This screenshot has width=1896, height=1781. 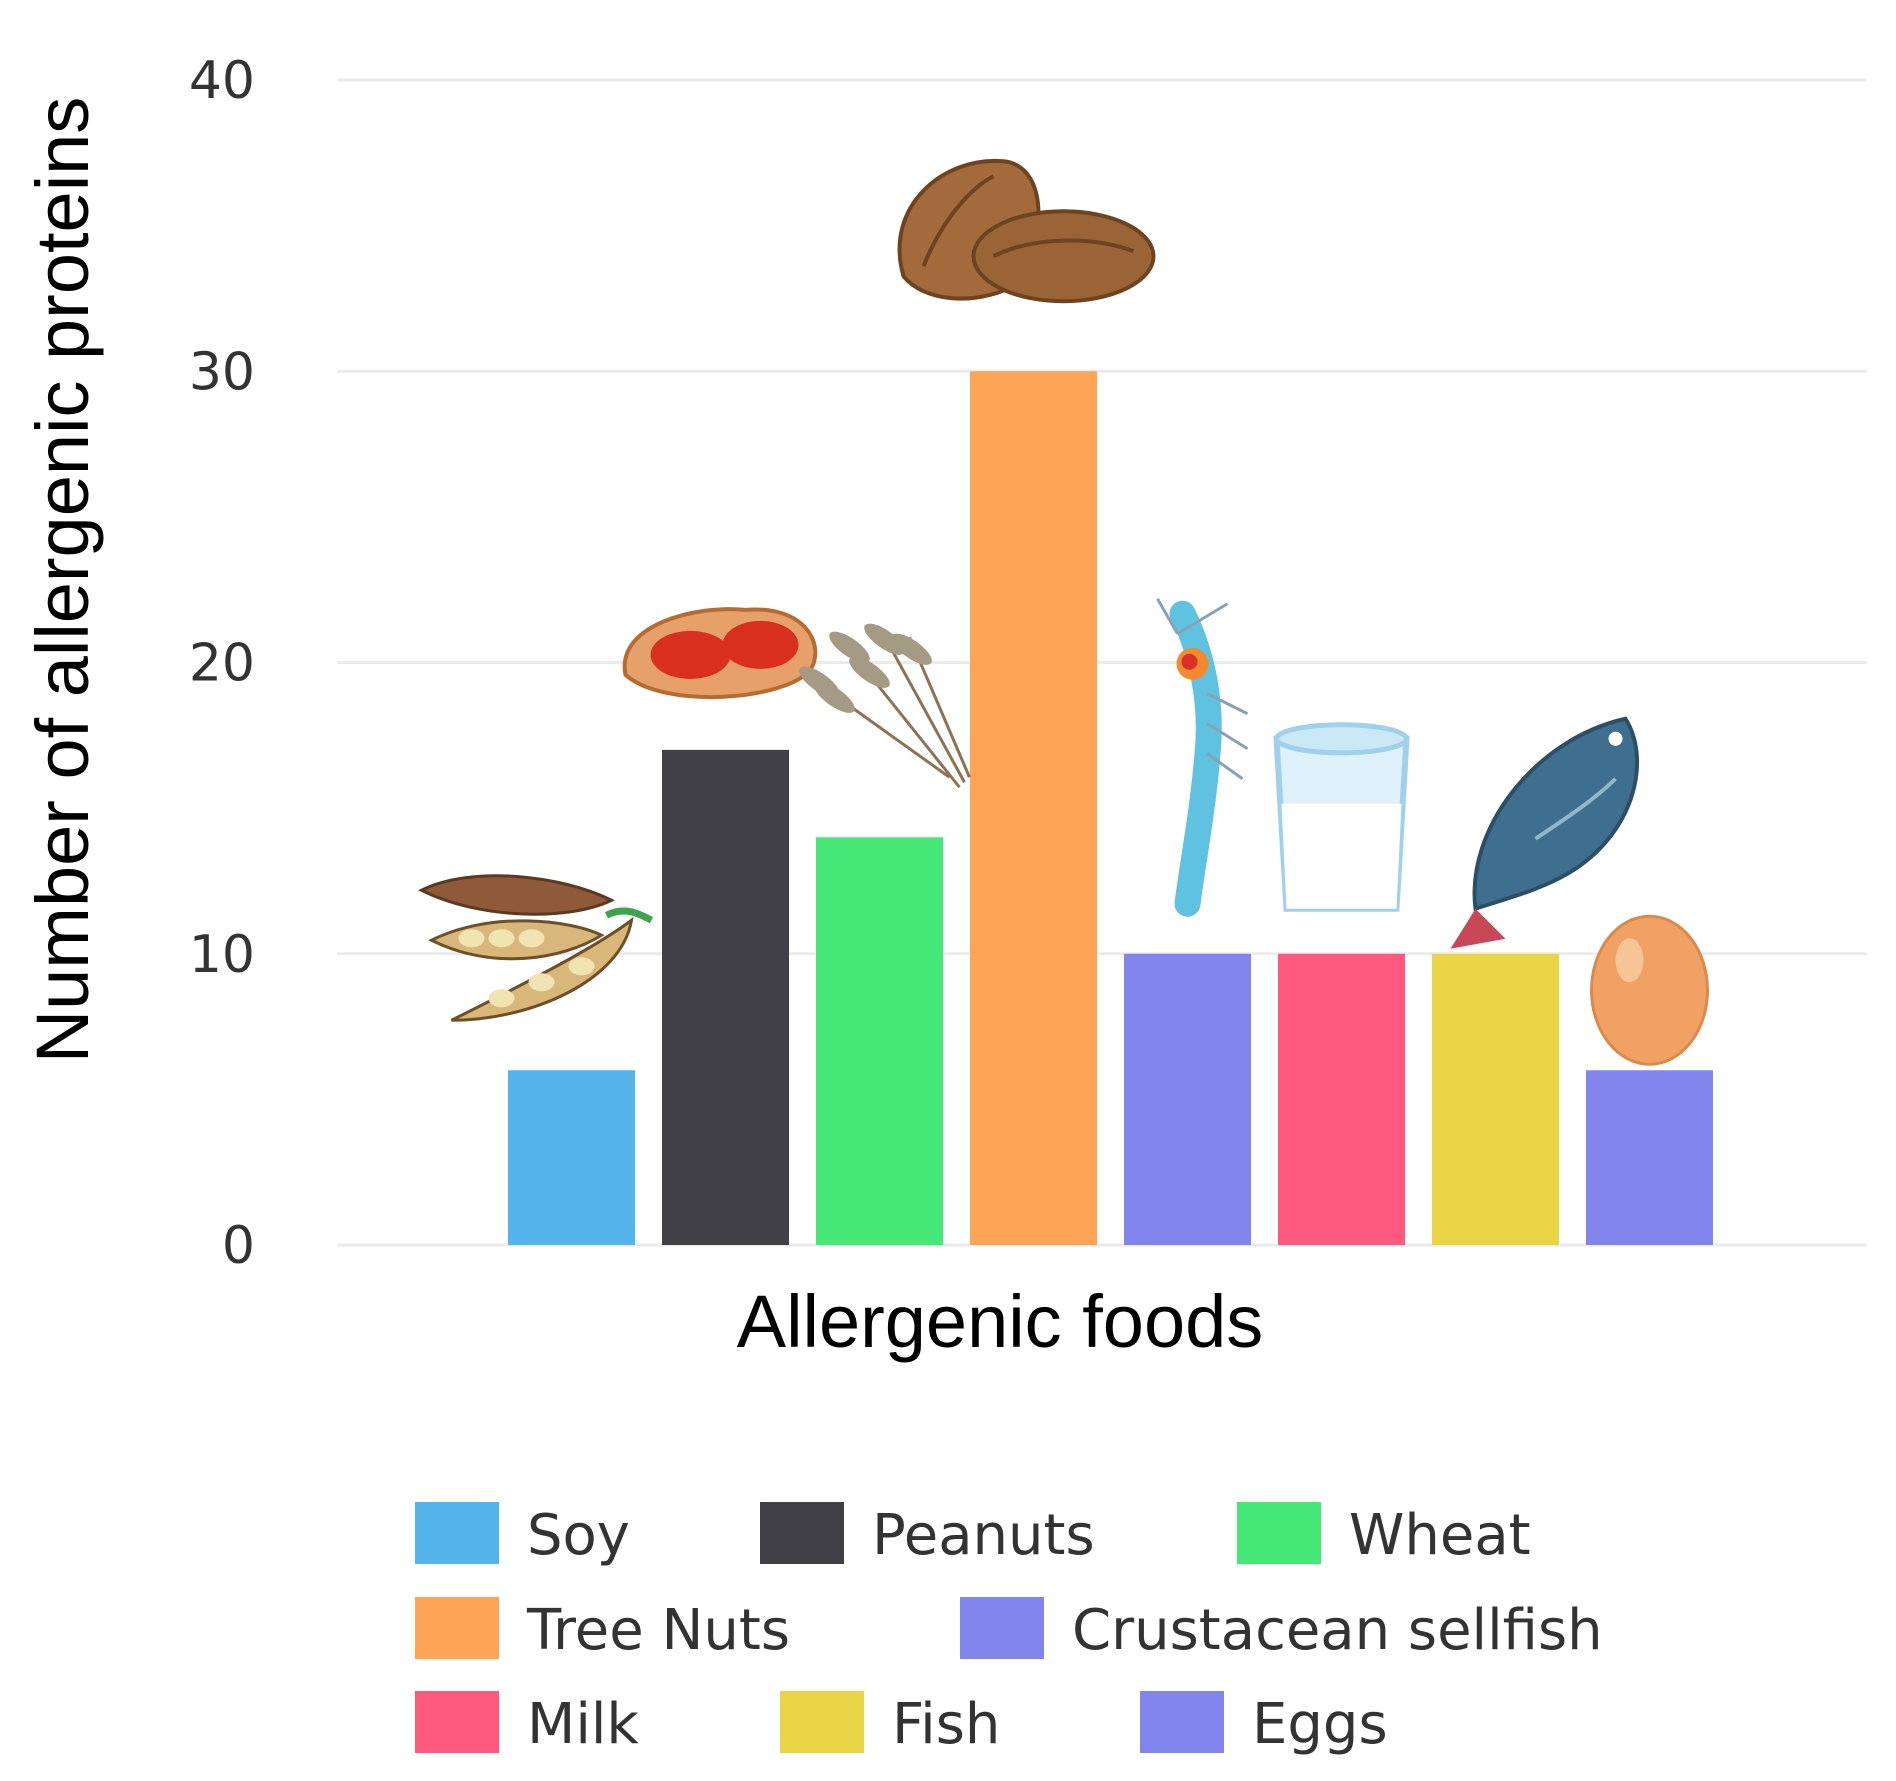 What do you see at coordinates (1026, 231) in the screenshot?
I see `walnut-icon` at bounding box center [1026, 231].